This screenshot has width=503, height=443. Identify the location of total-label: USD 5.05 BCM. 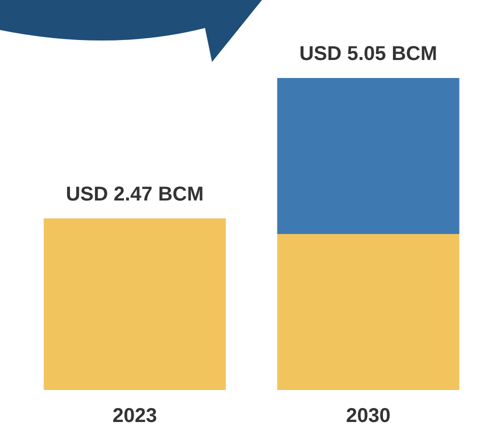
(368, 54).